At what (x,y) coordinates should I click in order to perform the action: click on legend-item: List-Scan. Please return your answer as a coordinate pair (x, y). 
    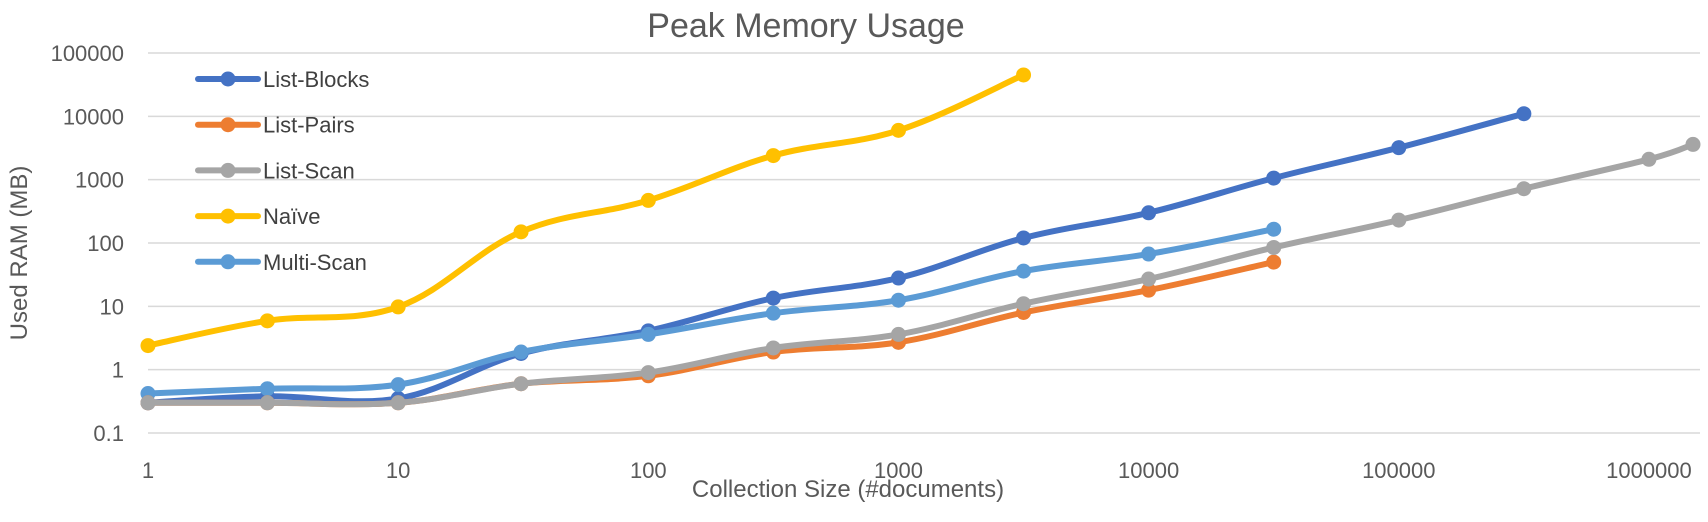
    Looking at the image, I should click on (275, 170).